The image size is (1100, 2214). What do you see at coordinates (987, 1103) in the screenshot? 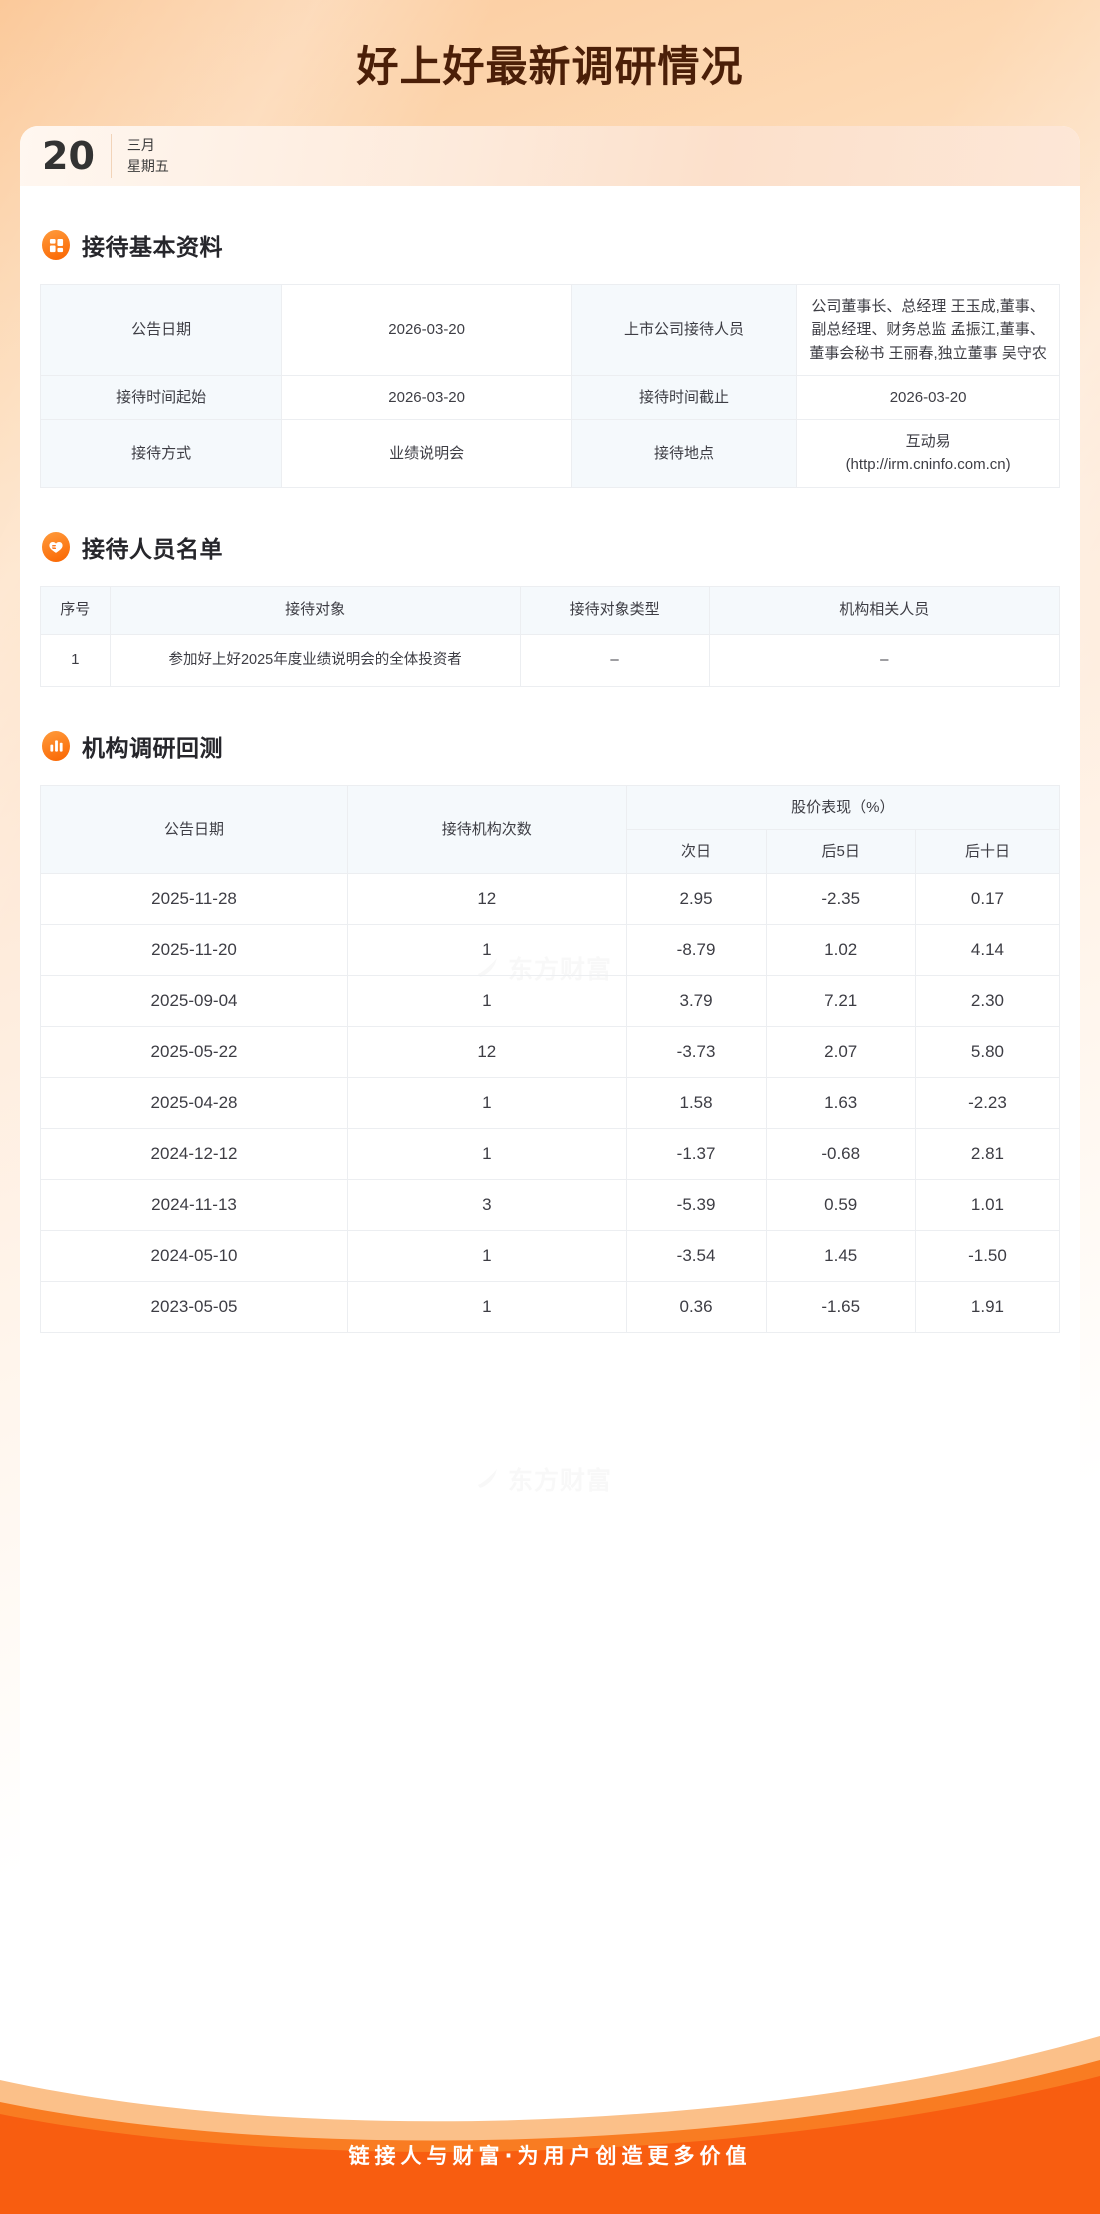
I see `cell-after-10-days: -2.23` at bounding box center [987, 1103].